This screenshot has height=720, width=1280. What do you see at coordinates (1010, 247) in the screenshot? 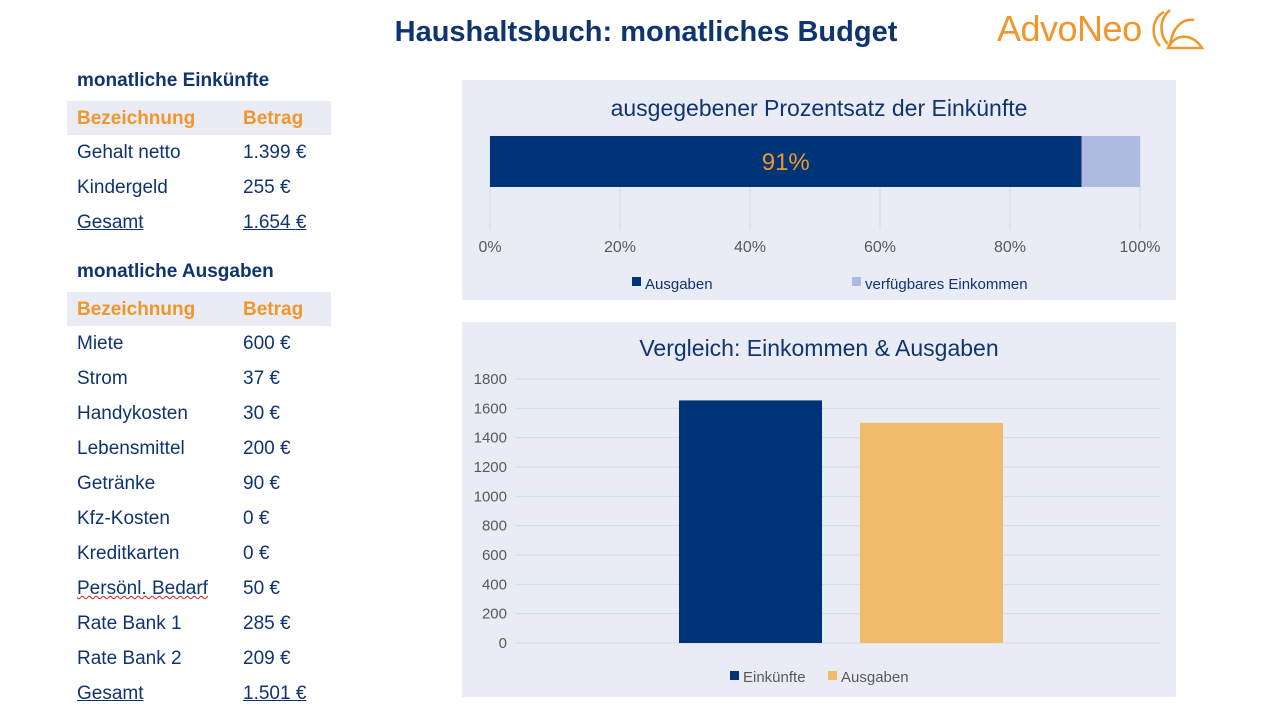
I see `tick-label: 80%` at bounding box center [1010, 247].